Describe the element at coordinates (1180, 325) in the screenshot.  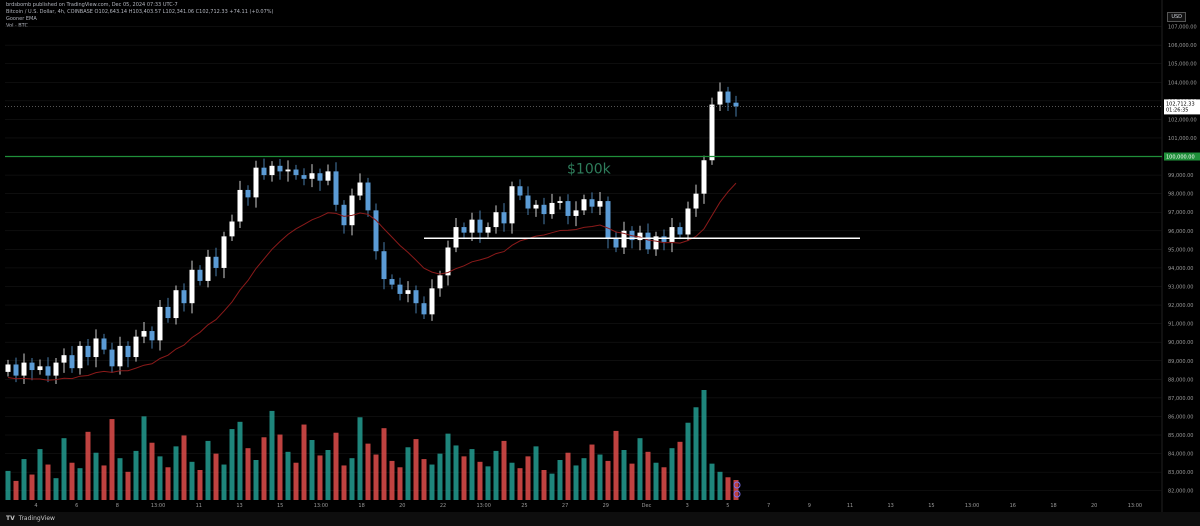
I see `y-tick-label: 91,000.00` at that location.